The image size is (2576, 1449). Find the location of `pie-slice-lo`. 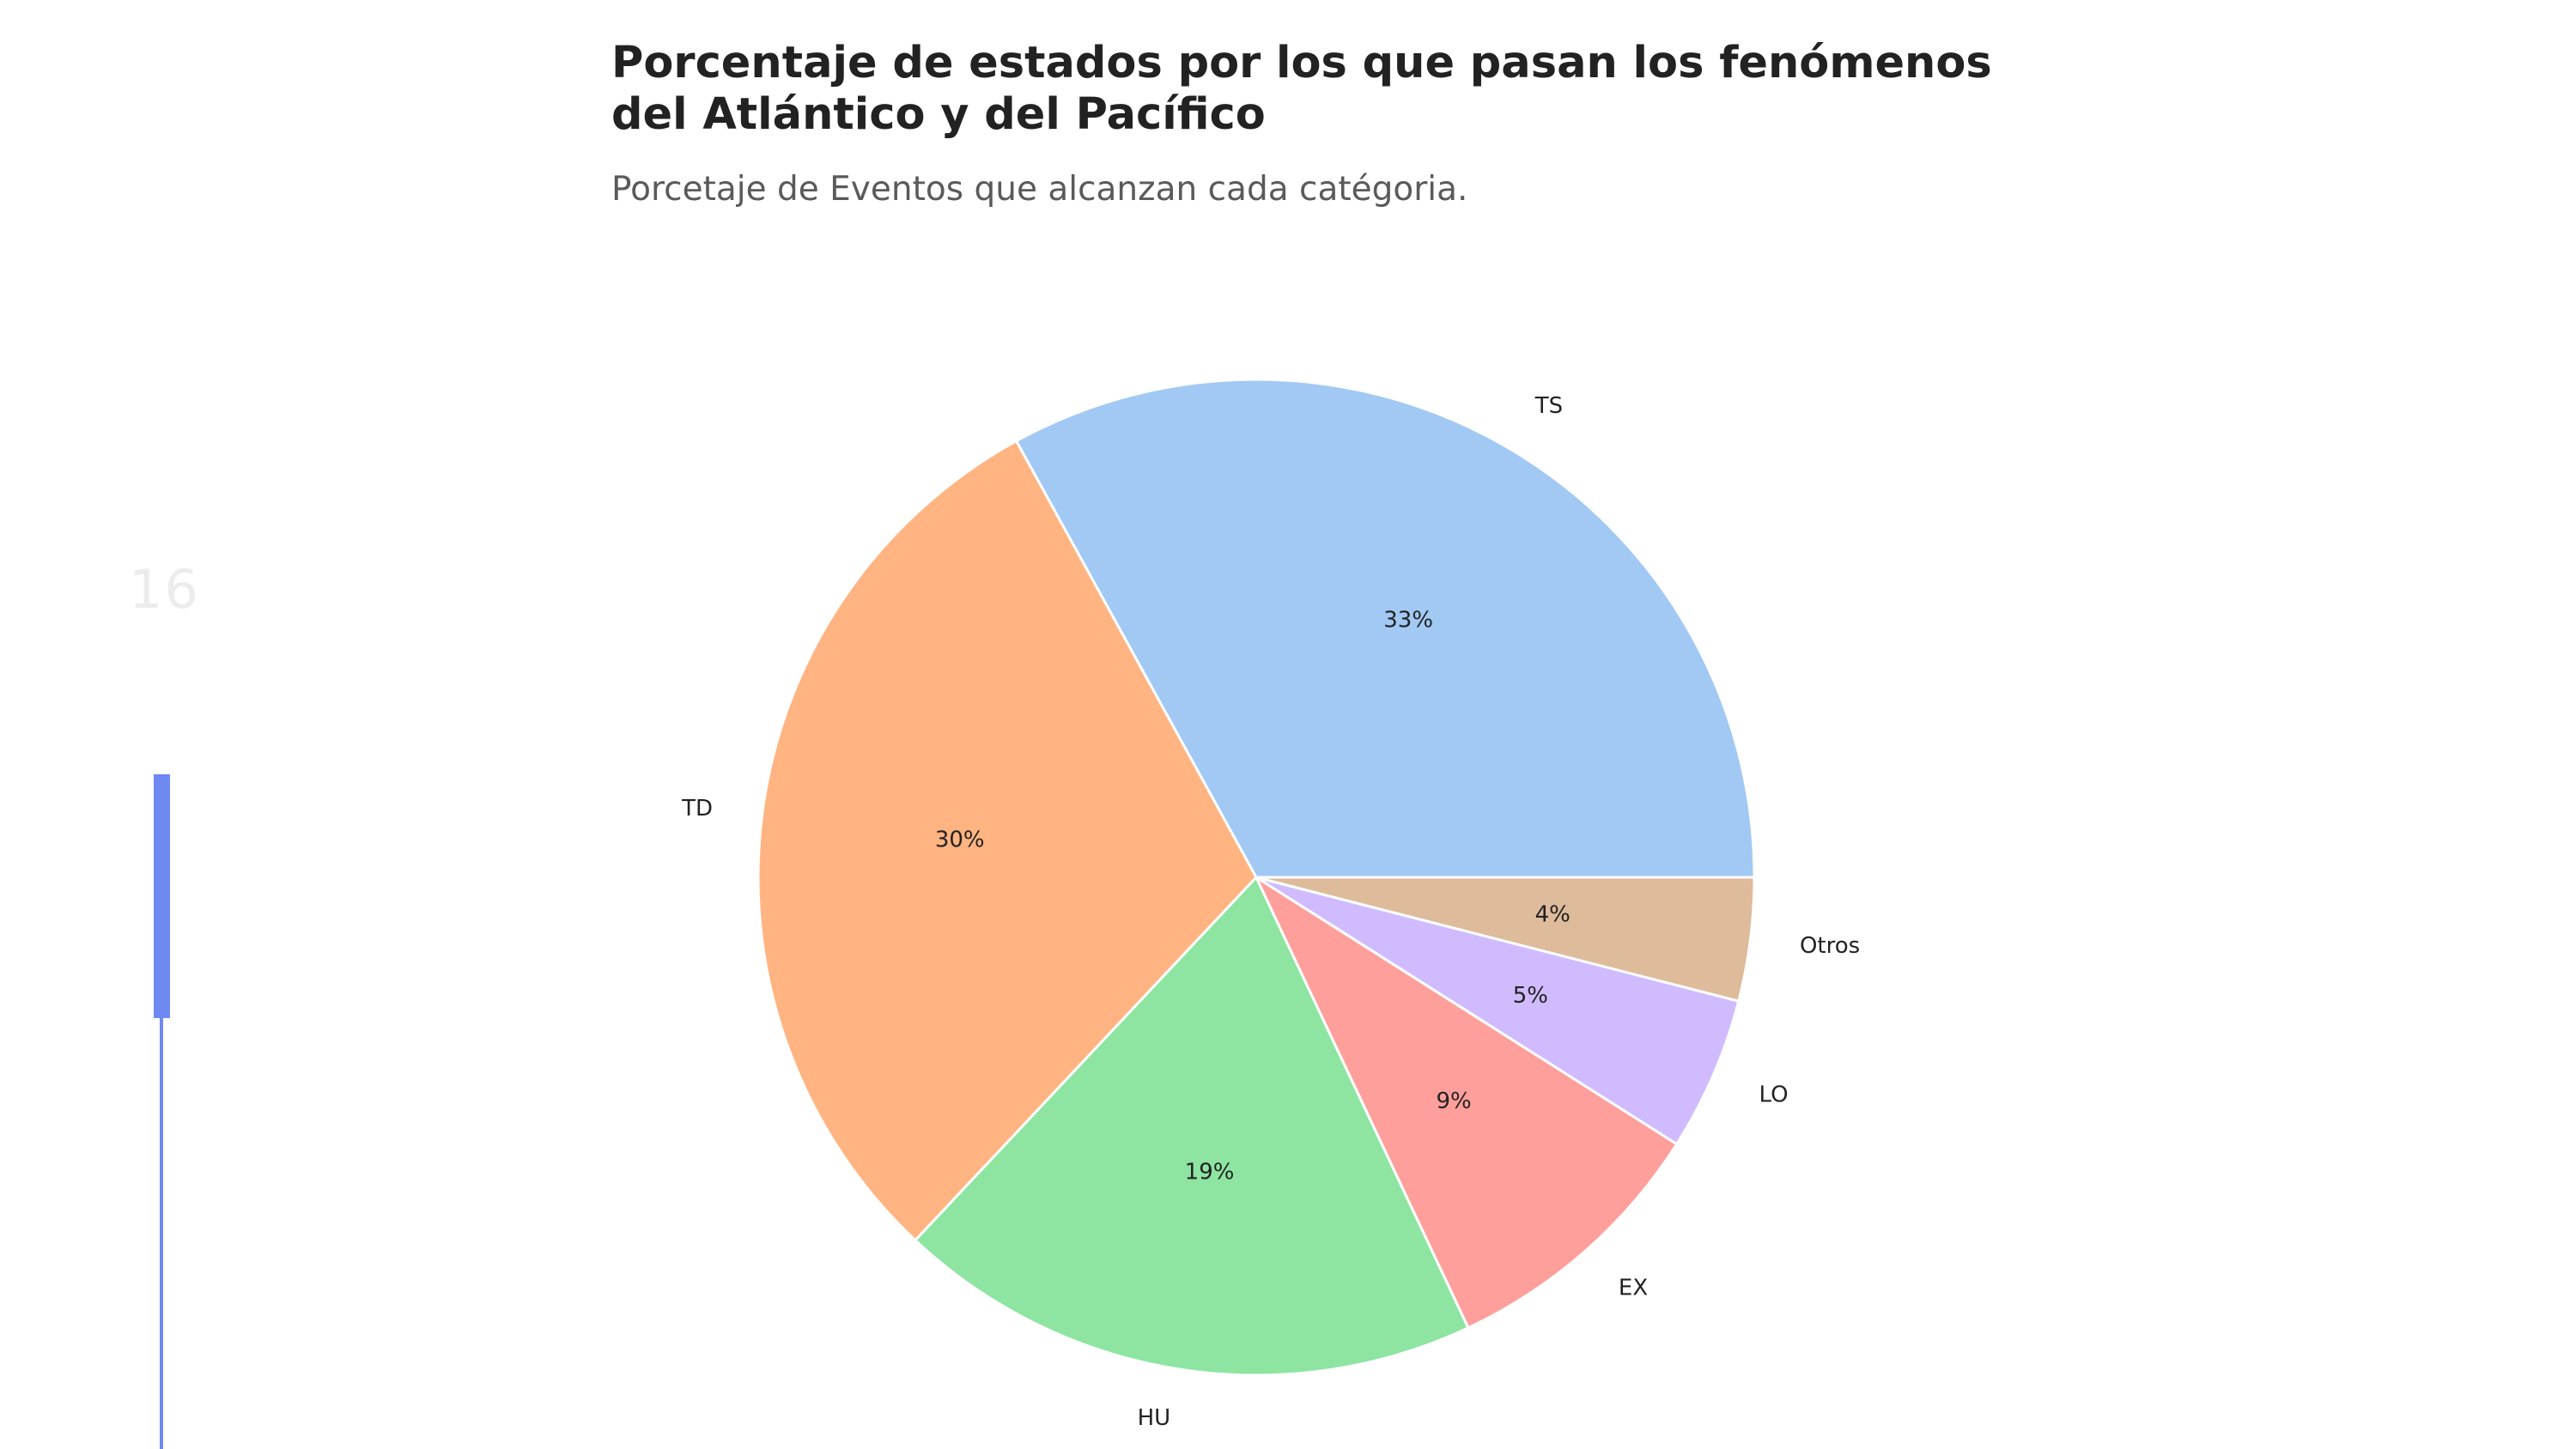

pie-slice-lo is located at coordinates (1498, 1011).